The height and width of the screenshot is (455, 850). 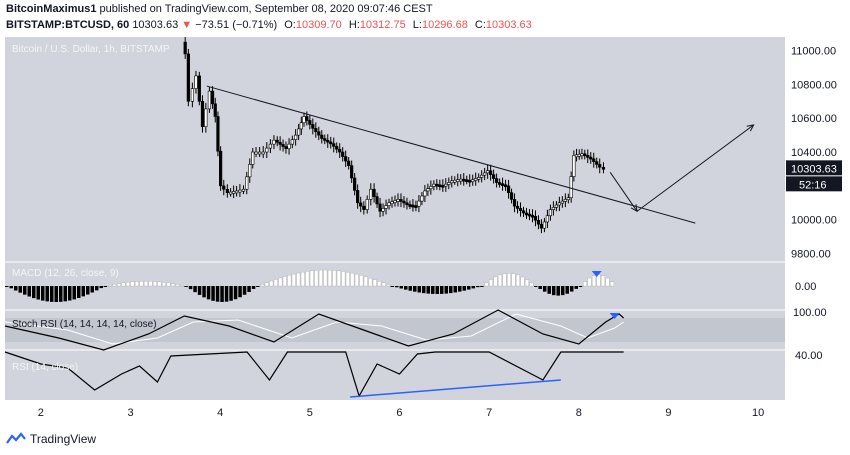 What do you see at coordinates (399, 413) in the screenshot?
I see `x-tick-label: 6` at bounding box center [399, 413].